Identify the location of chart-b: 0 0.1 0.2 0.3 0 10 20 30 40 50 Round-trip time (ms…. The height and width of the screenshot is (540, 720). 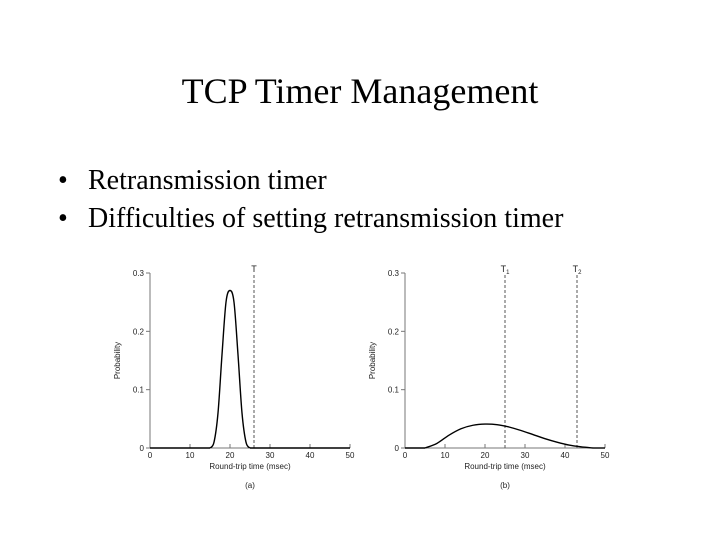
(489, 377).